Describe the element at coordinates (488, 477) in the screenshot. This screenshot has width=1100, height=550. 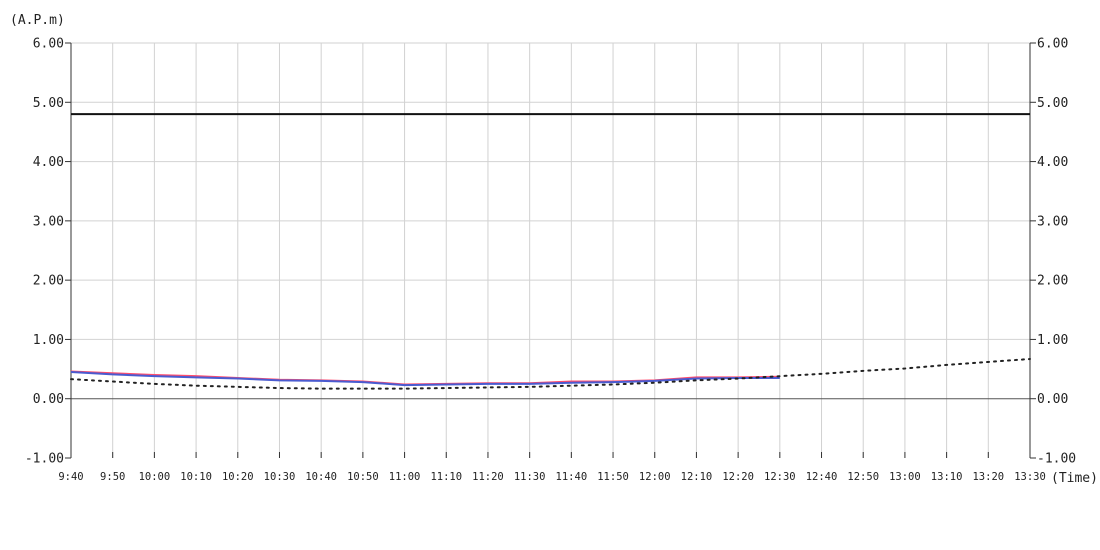
I see `x-tick-label: 11:20` at that location.